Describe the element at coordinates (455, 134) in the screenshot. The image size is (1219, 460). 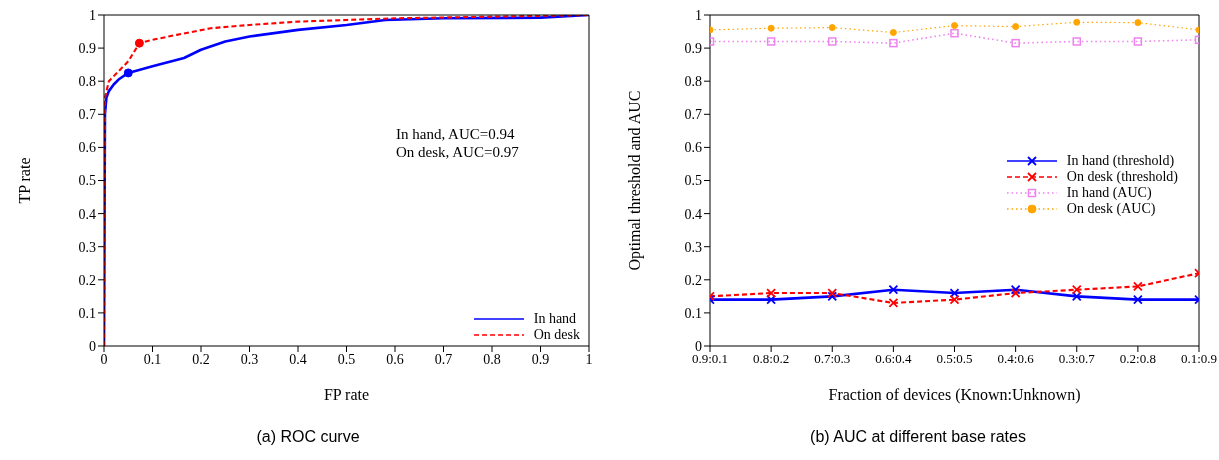
I see `annotation: In hand, AUC=0.94` at that location.